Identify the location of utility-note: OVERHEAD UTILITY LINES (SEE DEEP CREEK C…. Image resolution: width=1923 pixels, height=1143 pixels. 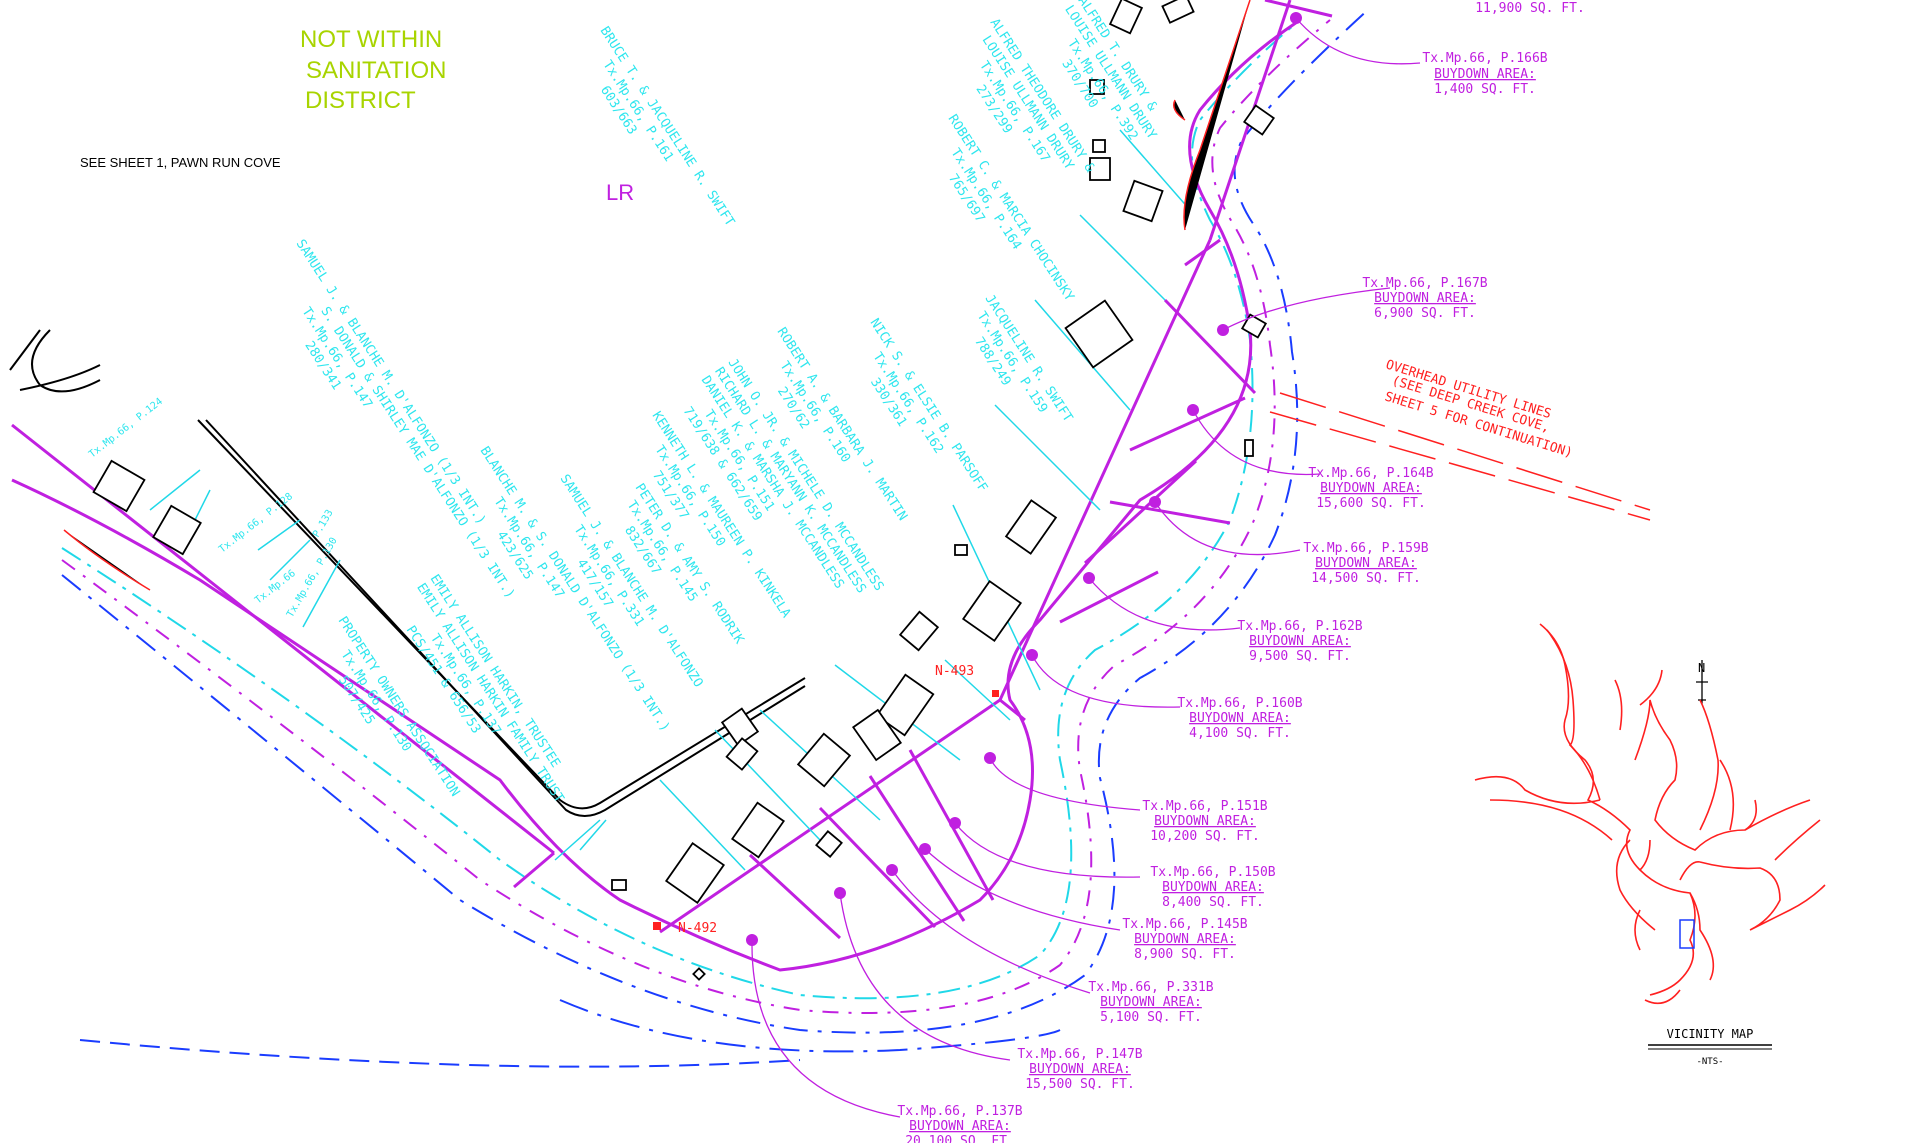
(1479, 409).